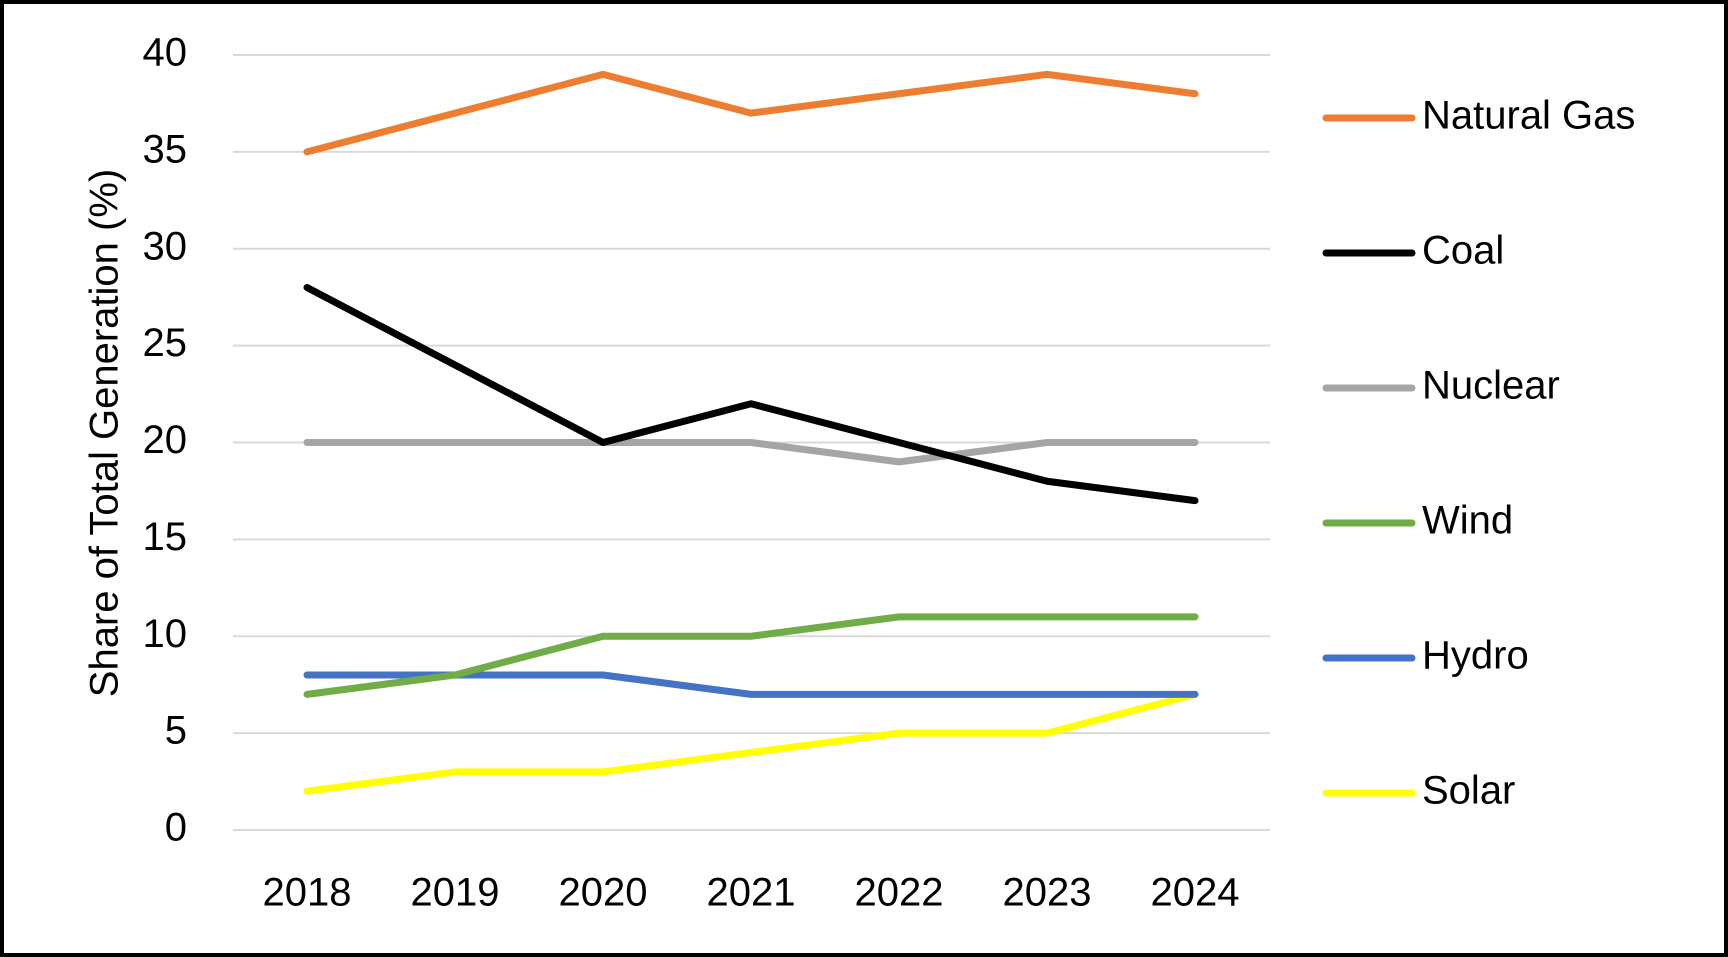 The height and width of the screenshot is (957, 1728). Describe the element at coordinates (176, 828) in the screenshot. I see `y-tick-label: 0` at that location.